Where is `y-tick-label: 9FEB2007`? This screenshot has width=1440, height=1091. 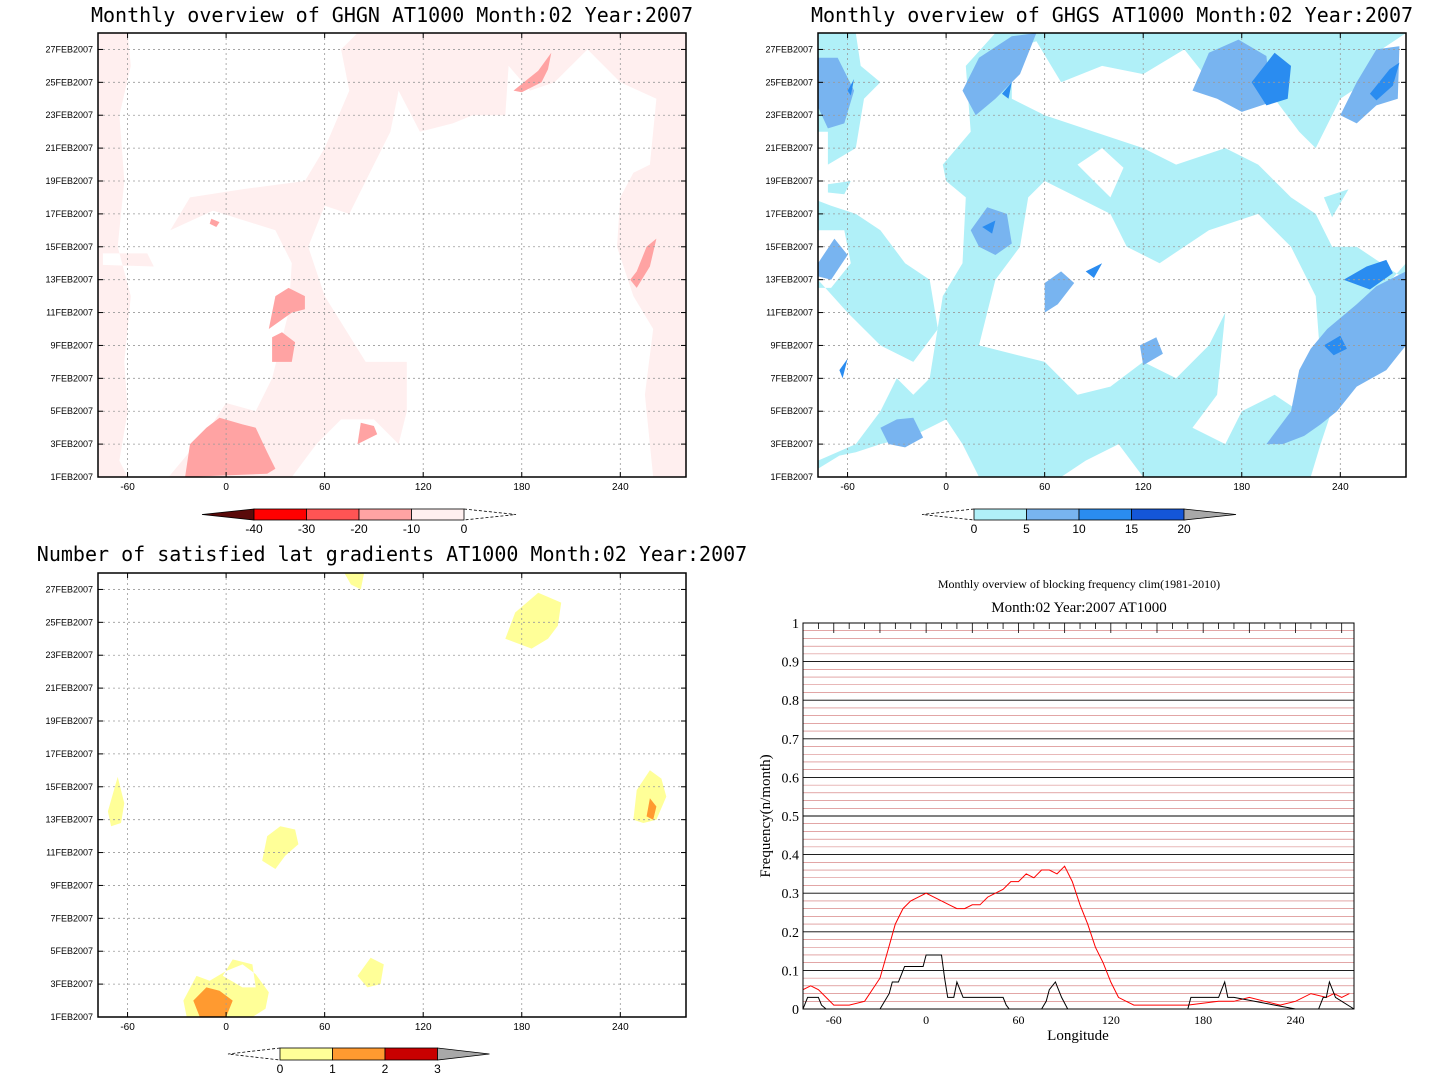 y-tick-label: 9FEB2007 is located at coordinates (71, 345).